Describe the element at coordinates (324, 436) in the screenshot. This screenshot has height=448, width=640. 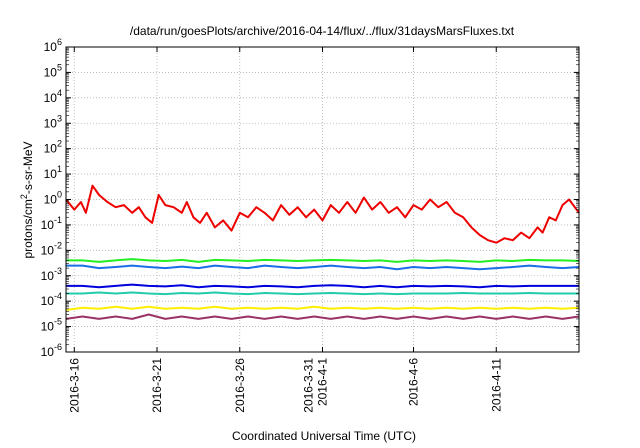
I see `x-axis-label: Coordinated Universal Time (UTC)` at that location.